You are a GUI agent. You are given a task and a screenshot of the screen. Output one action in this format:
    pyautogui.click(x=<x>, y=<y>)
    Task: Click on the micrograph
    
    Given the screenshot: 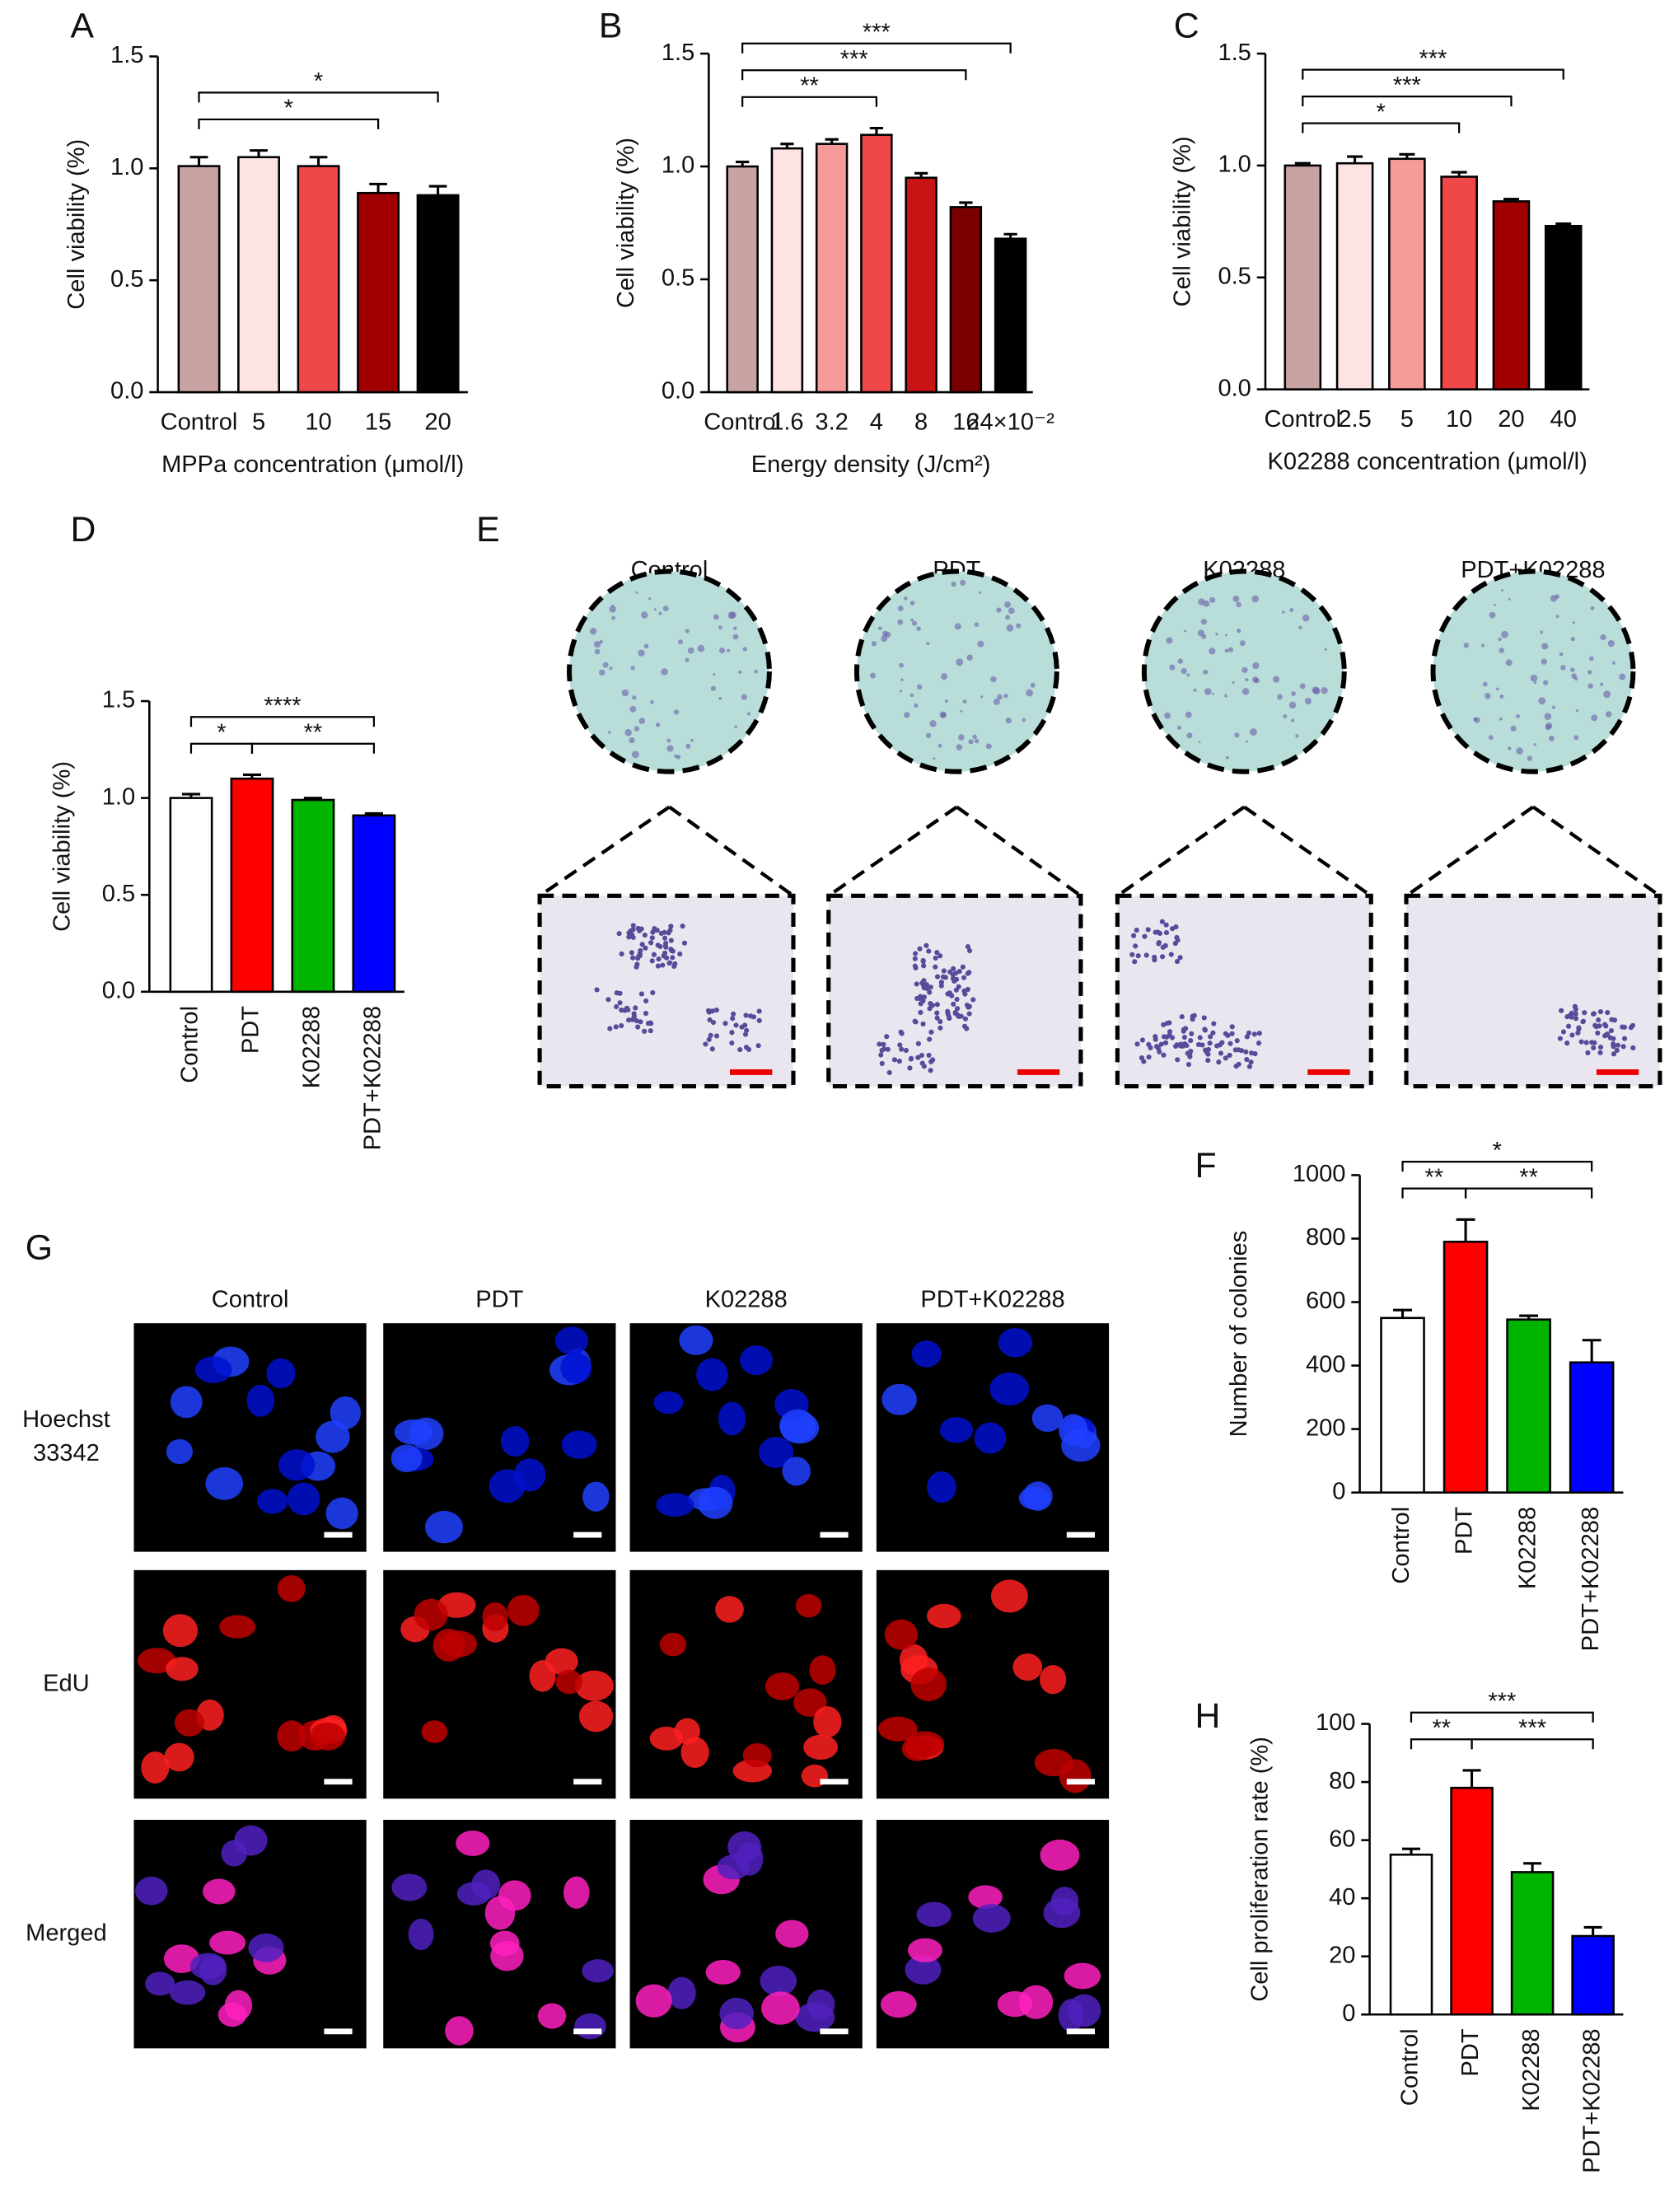 What is the action you would take?
    pyautogui.click(x=1533, y=991)
    